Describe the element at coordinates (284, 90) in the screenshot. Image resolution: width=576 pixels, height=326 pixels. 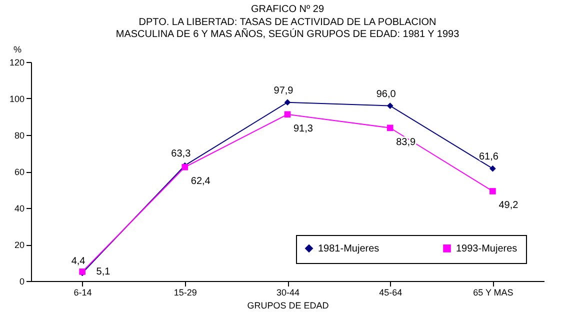
I see `data-label: 97,9` at that location.